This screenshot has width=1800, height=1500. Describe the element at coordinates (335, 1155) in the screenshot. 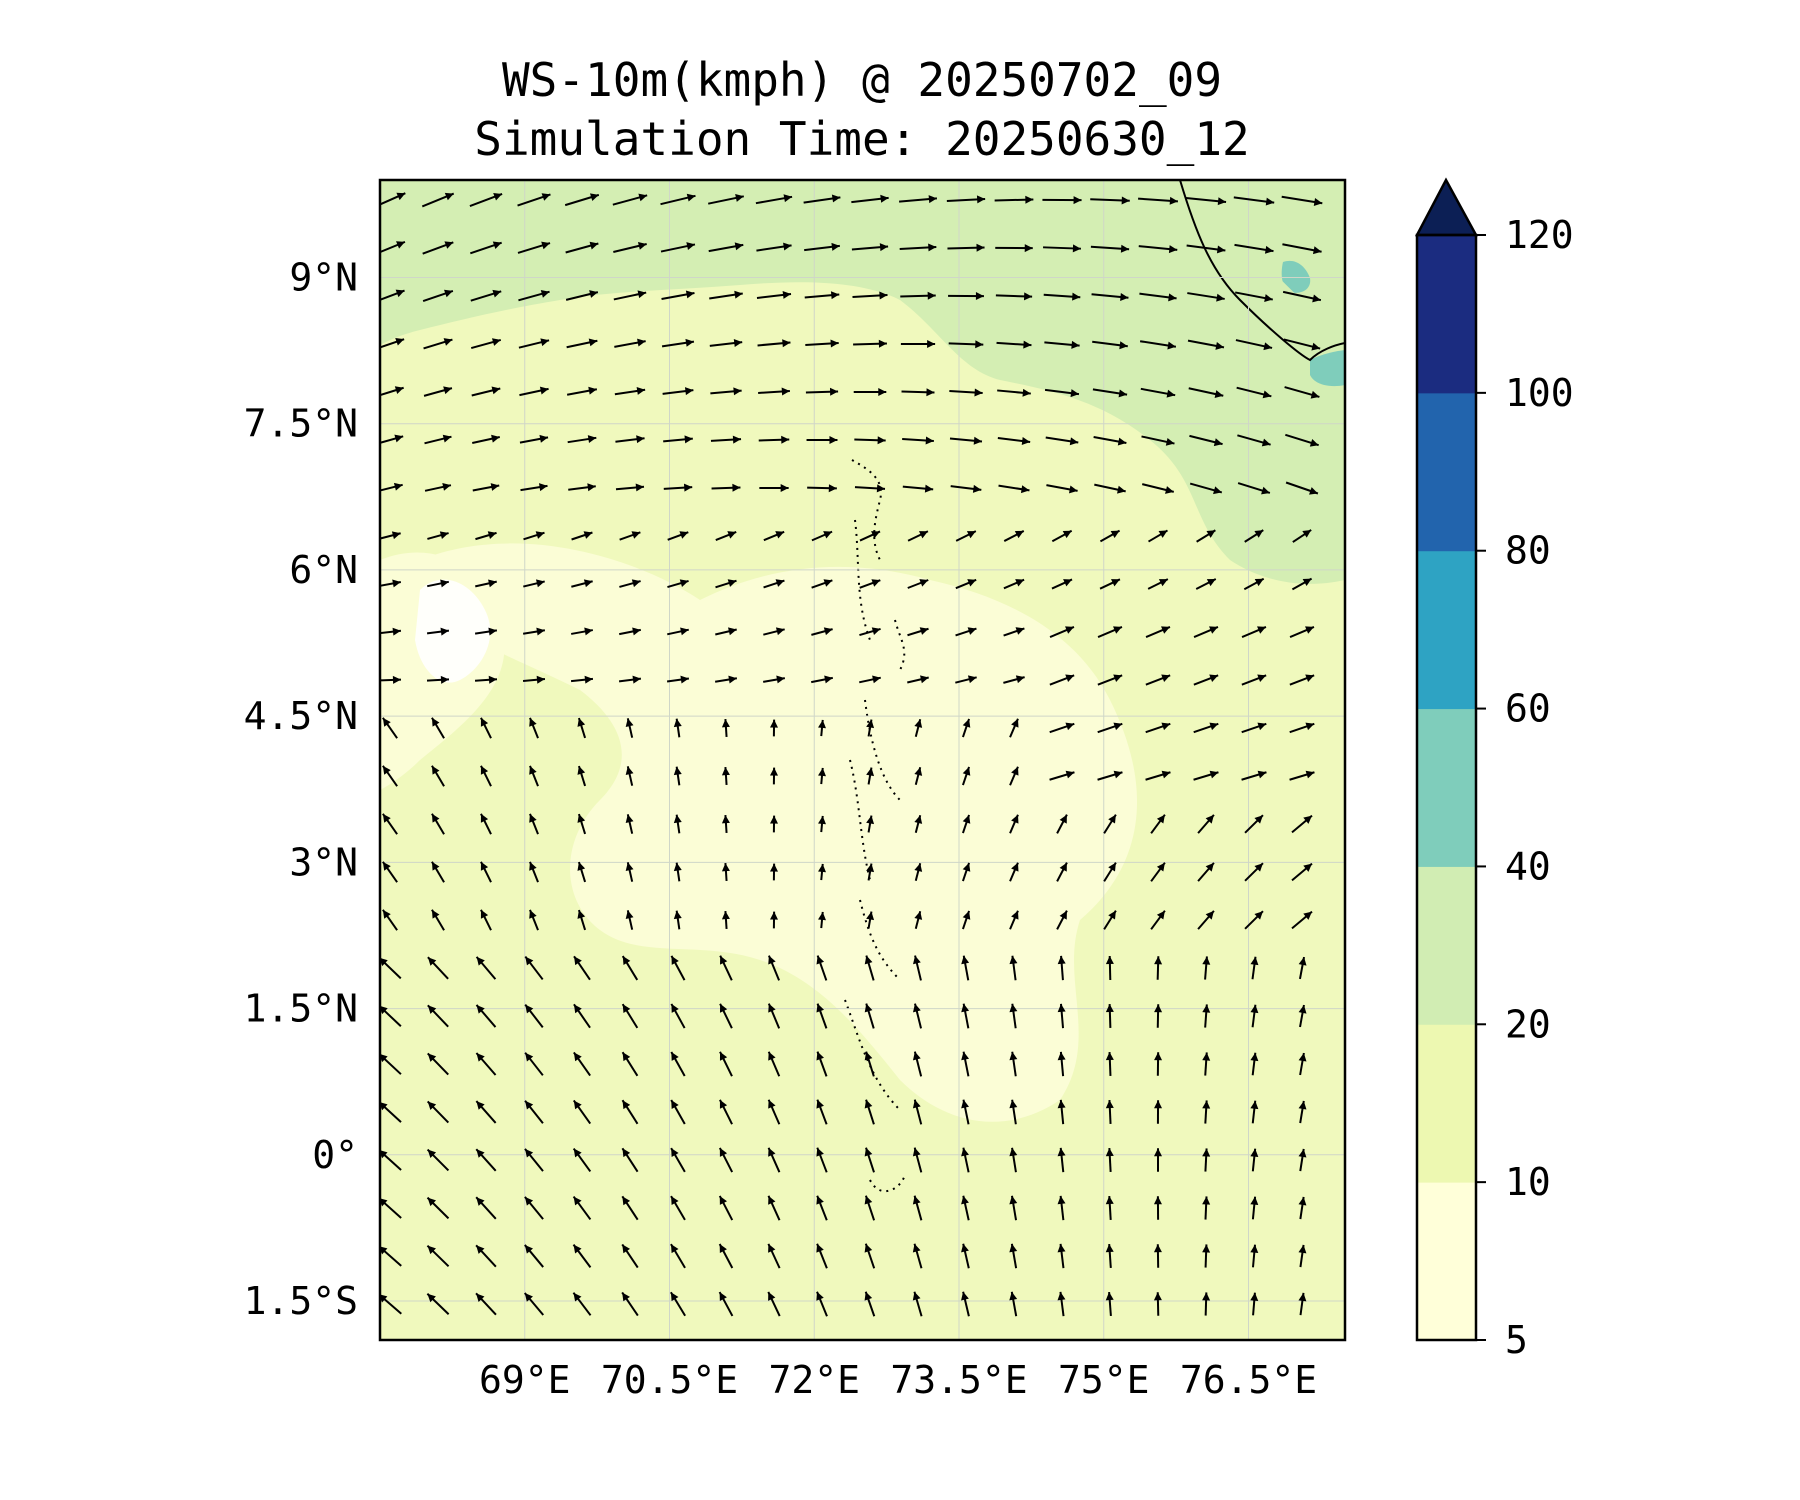

I see `y-tick-label: 0°` at that location.